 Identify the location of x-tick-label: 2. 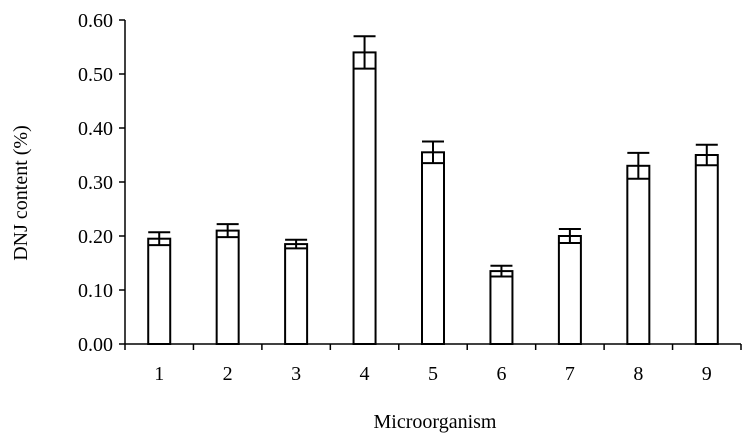
(228, 374).